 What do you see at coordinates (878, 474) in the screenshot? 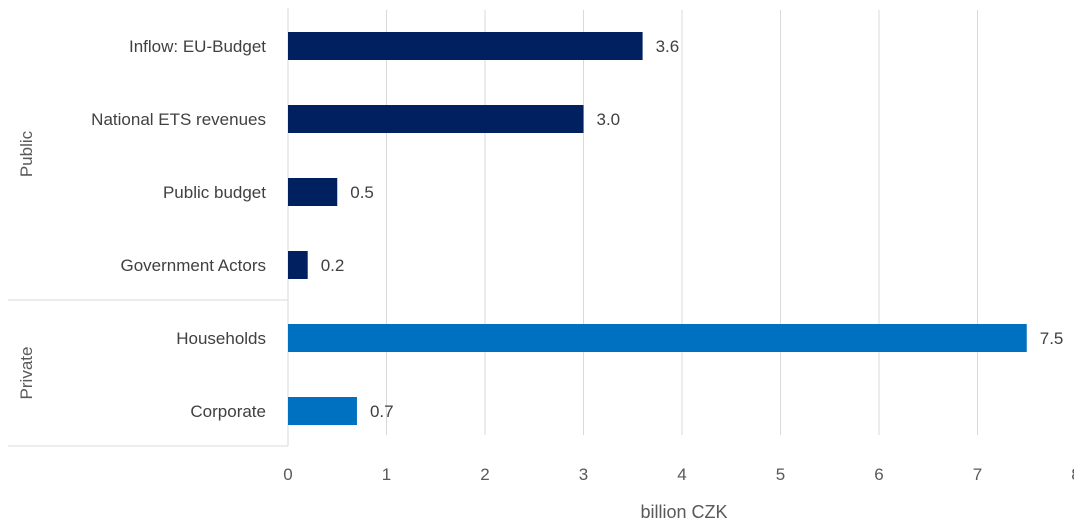
I see `x-tick-label: 6` at bounding box center [878, 474].